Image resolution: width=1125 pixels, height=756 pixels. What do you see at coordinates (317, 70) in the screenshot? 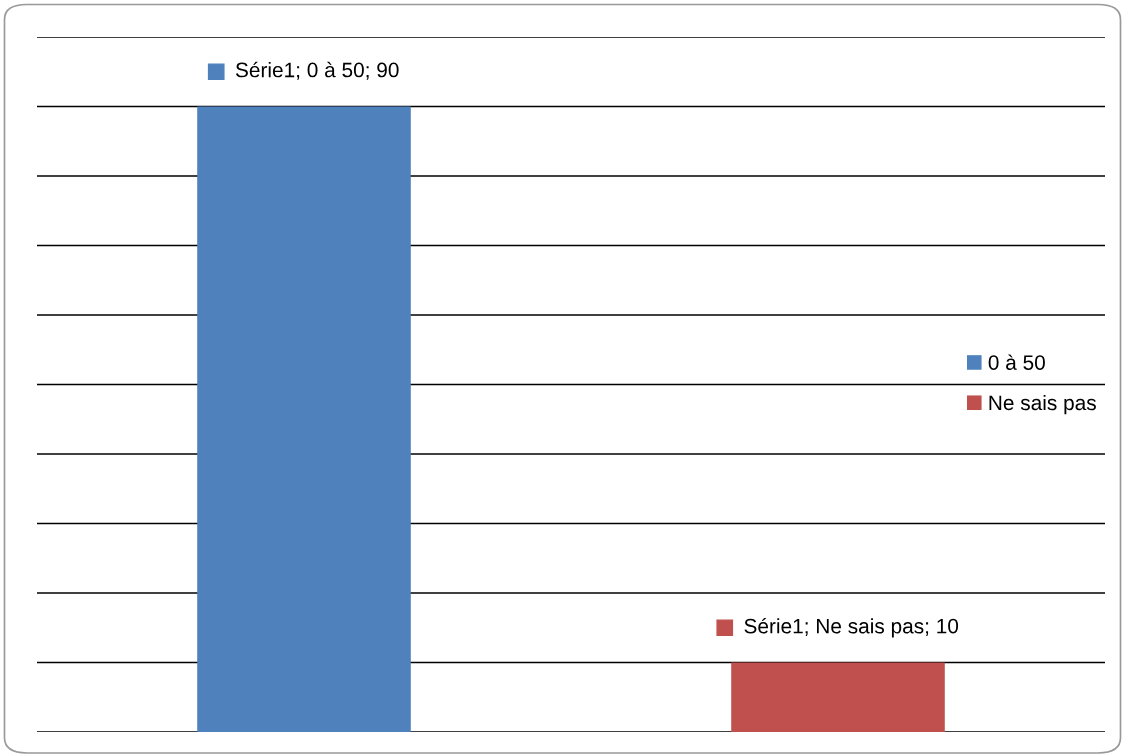
I see `data-label: Série1; 0 à 50; 90` at bounding box center [317, 70].